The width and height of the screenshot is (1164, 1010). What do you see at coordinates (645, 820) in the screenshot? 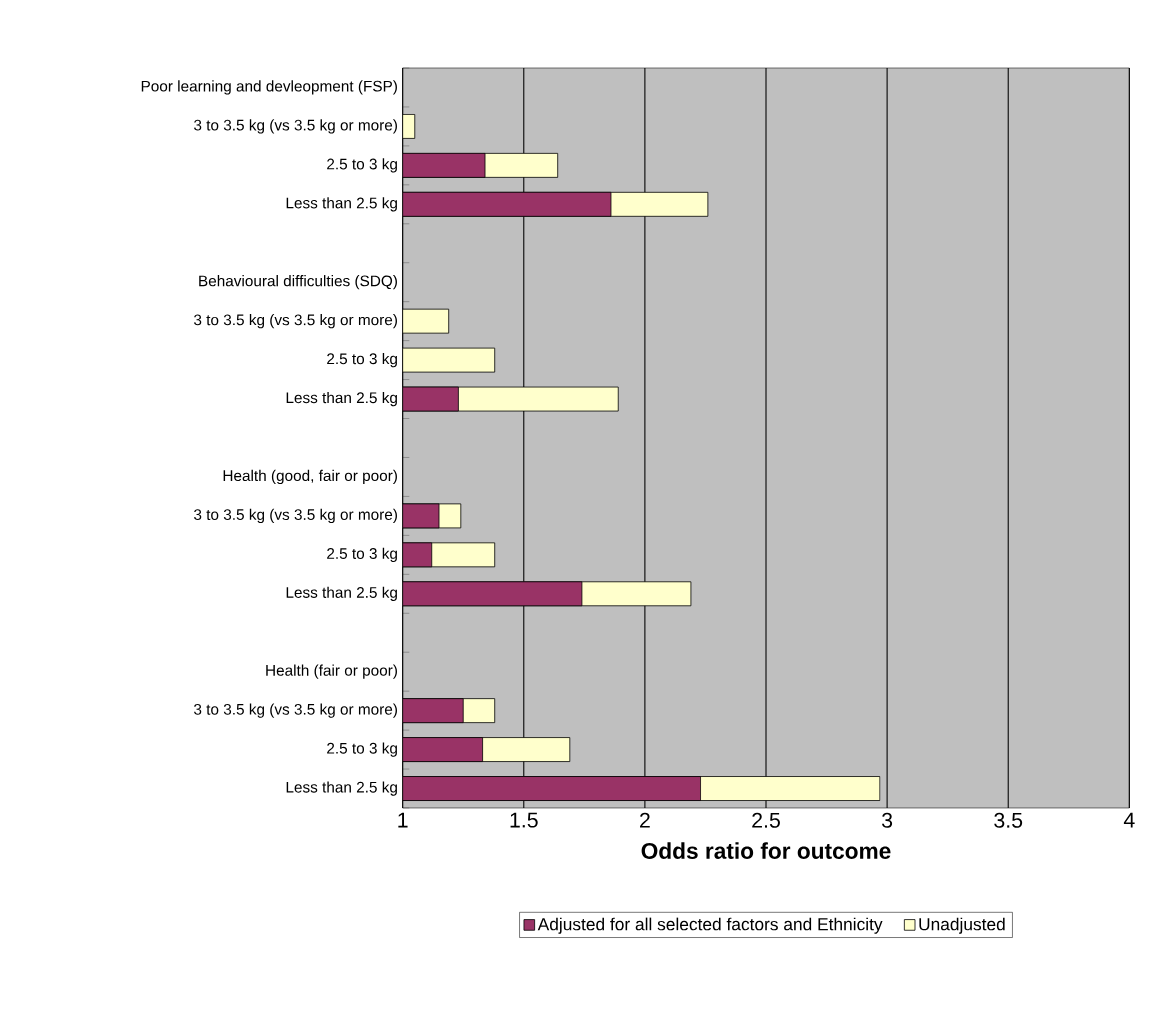
I see `x-tick-label: 2` at bounding box center [645, 820].